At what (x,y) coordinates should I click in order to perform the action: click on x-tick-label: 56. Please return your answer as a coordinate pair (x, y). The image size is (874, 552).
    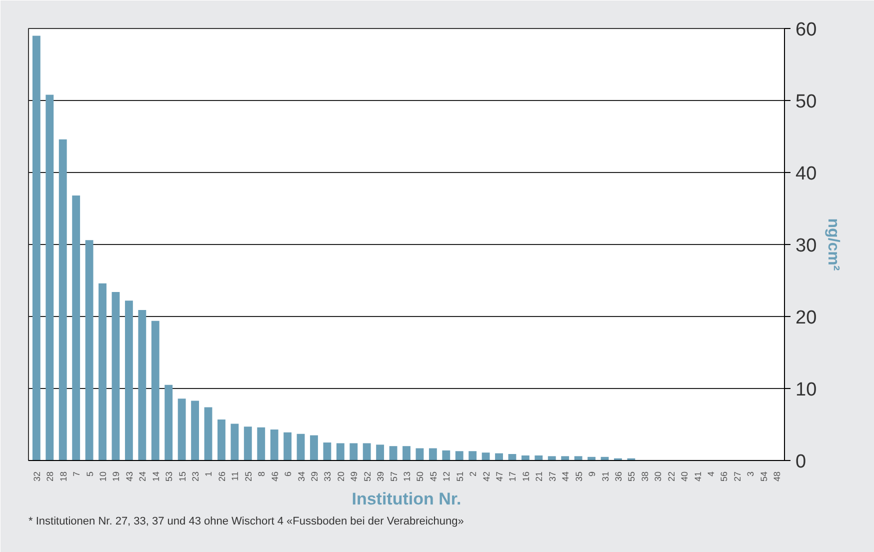
    Looking at the image, I should click on (724, 476).